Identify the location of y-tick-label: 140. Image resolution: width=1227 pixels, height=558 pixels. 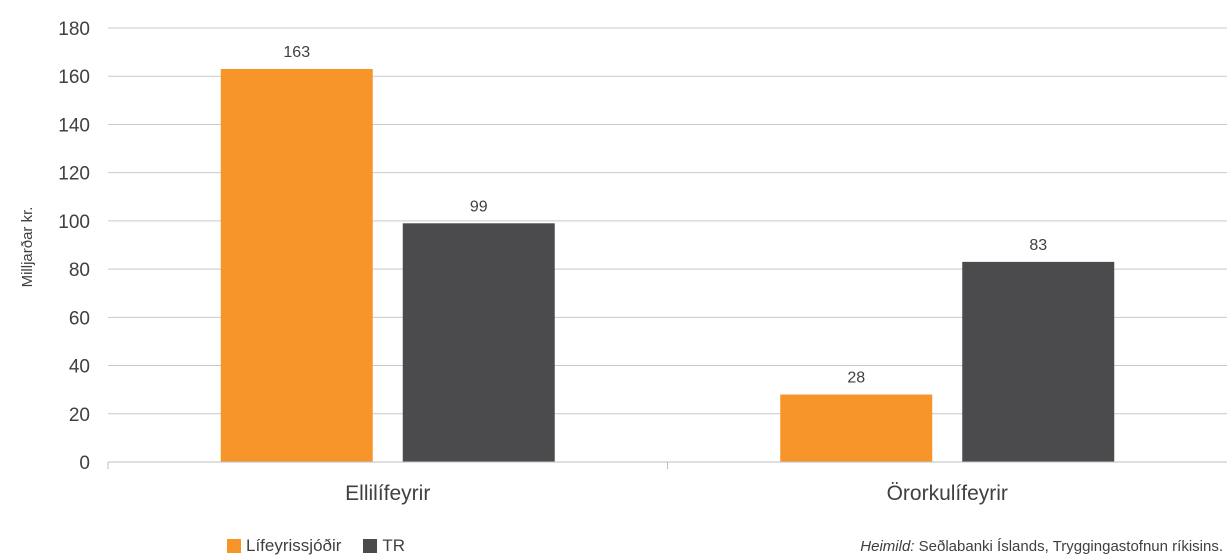
(74, 125).